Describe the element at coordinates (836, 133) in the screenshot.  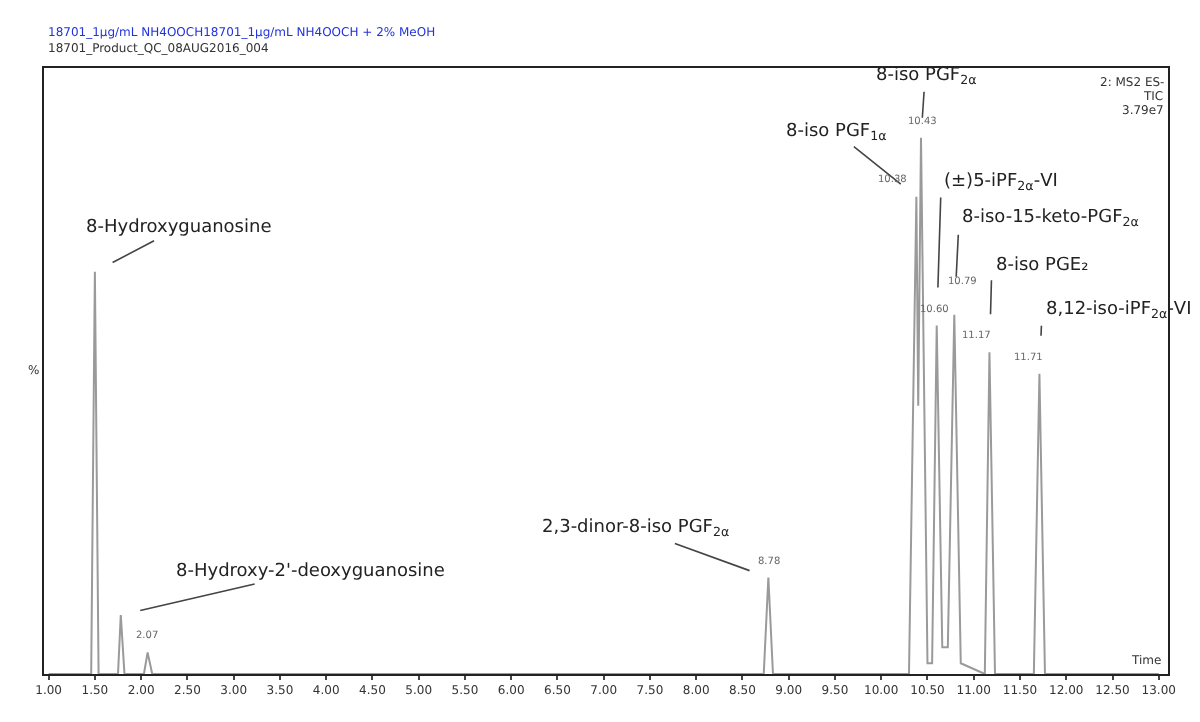
I see `annotation: 8-iso PGF$_{1α}$` at that location.